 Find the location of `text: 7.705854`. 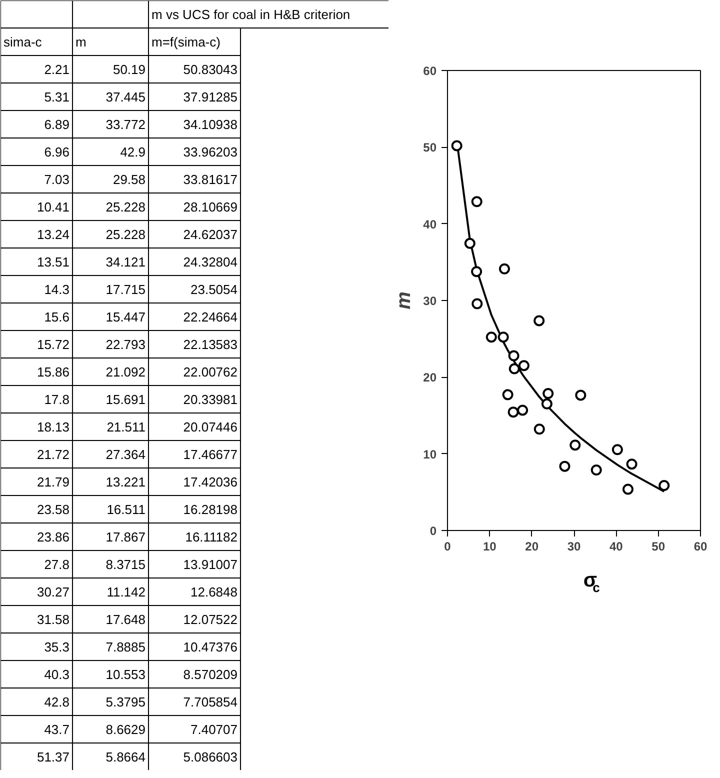

text: 7.705854 is located at coordinates (210, 702).